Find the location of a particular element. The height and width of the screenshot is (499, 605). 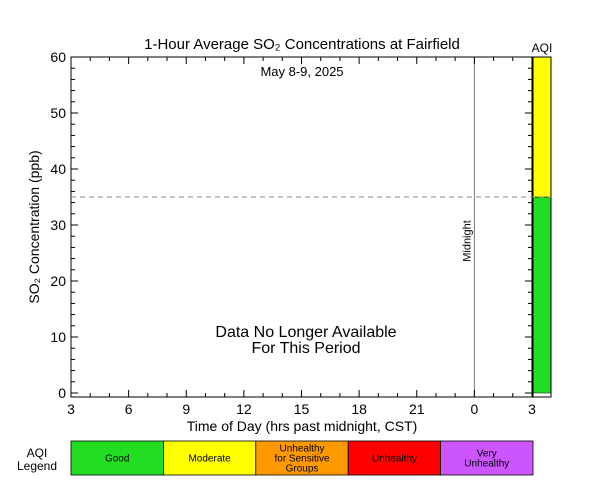

y-tick-label: 30 is located at coordinates (58, 225).